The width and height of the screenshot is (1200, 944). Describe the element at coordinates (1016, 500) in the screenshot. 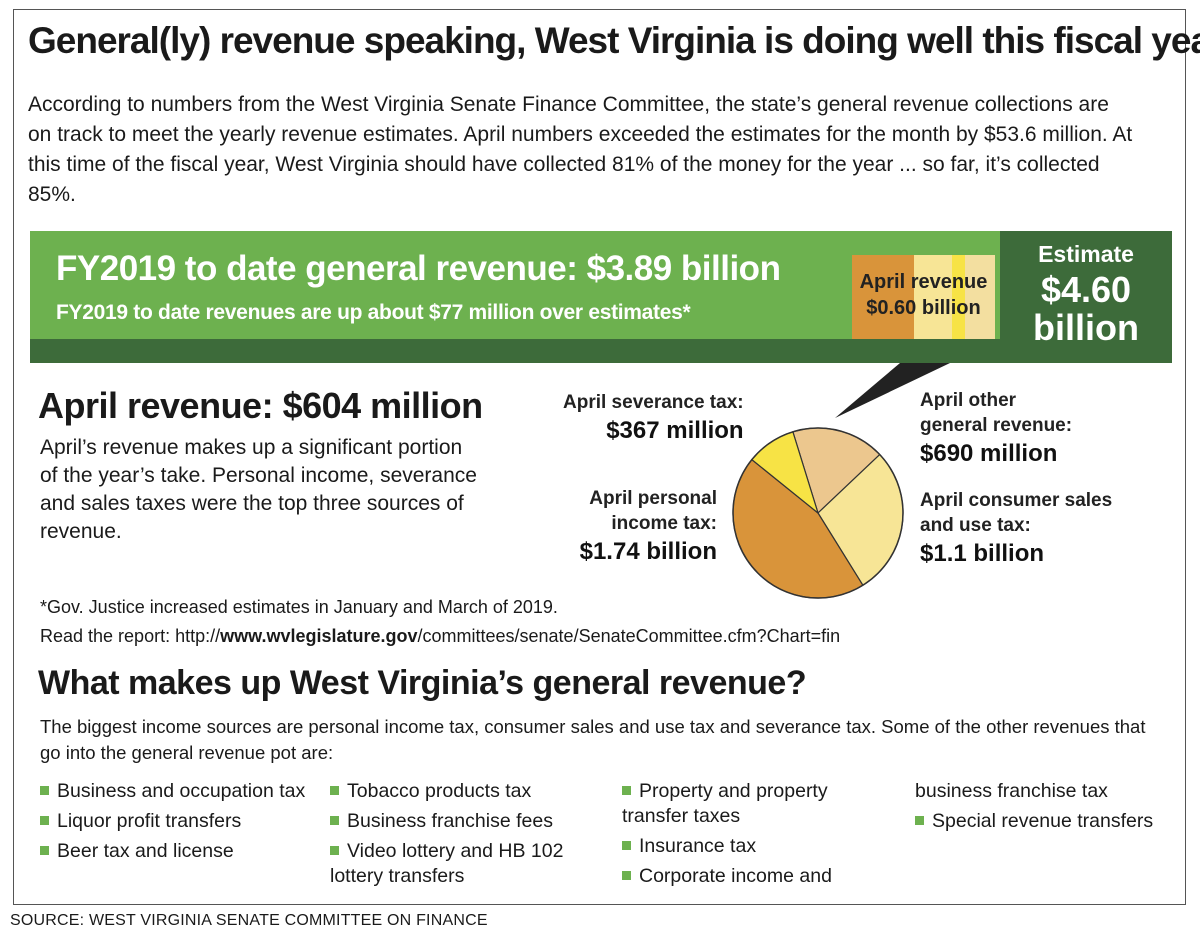

I see `sales-label-name-1: April consumer sales` at that location.